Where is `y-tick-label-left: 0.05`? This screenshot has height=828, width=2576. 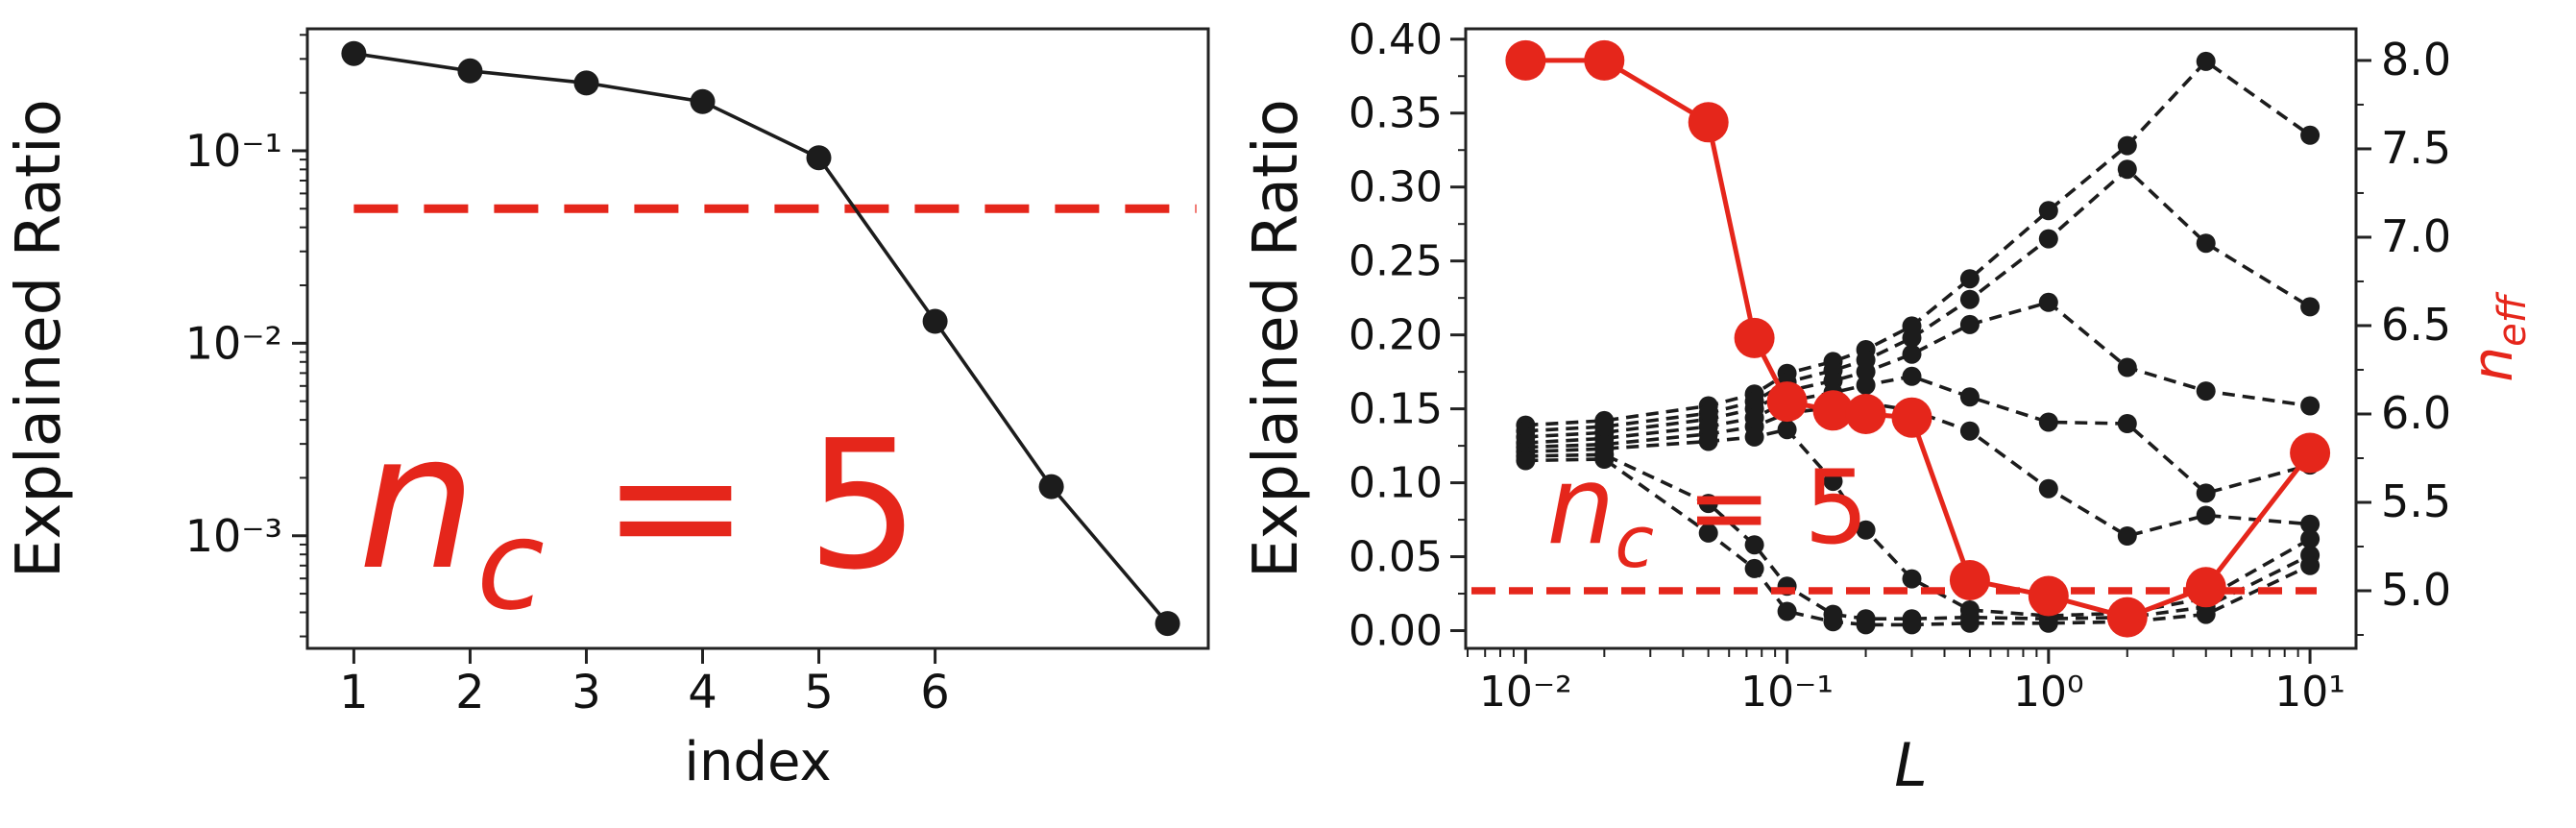
y-tick-label-left: 0.05 is located at coordinates (1396, 557).